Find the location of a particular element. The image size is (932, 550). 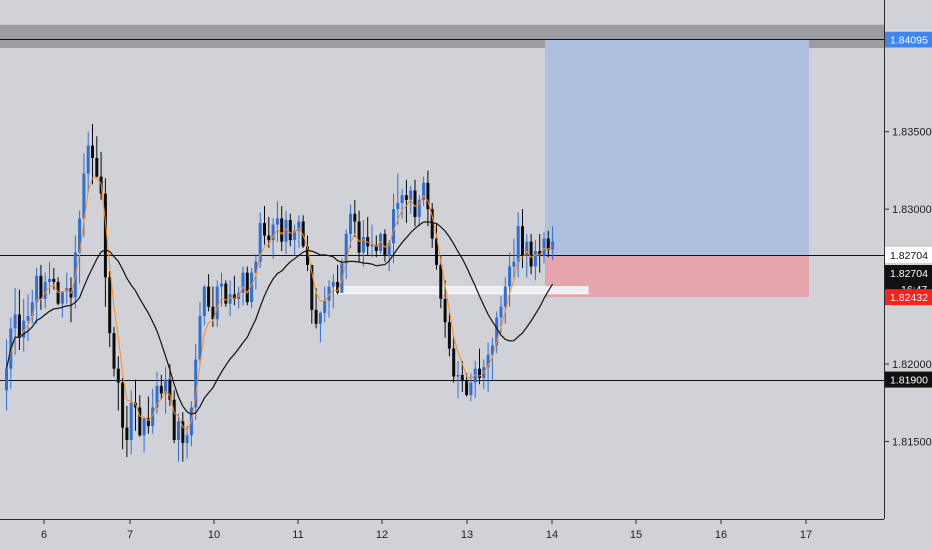

target-price-label: 1.84095 is located at coordinates (908, 39).